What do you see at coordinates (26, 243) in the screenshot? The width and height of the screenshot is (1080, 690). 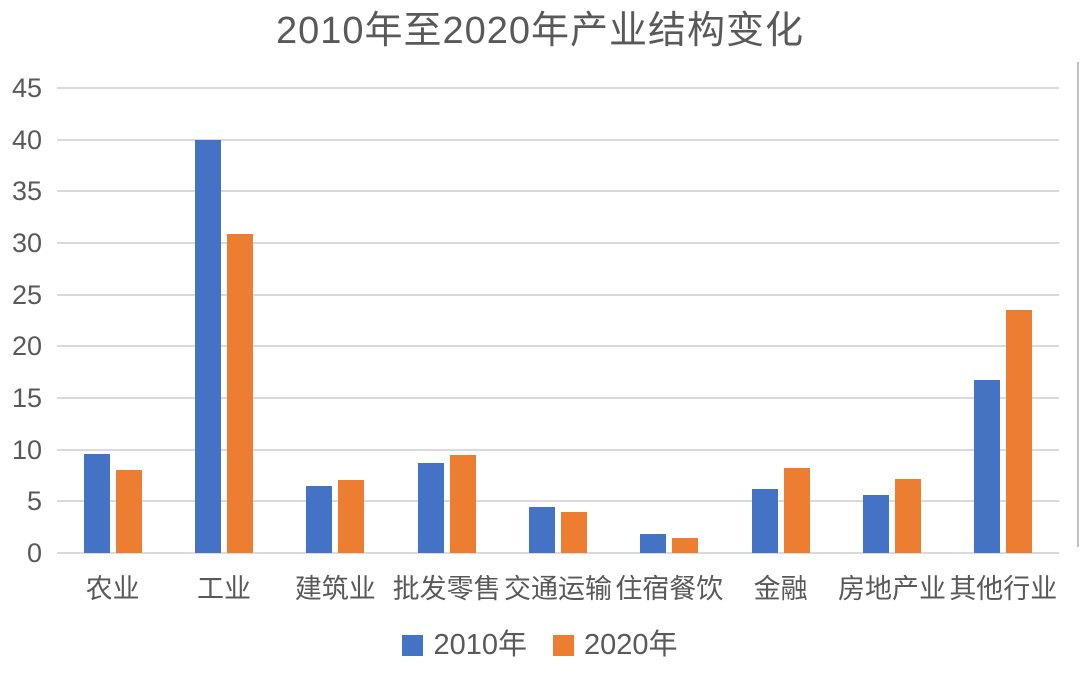 I see `y-axis-tick-label: 30` at bounding box center [26, 243].